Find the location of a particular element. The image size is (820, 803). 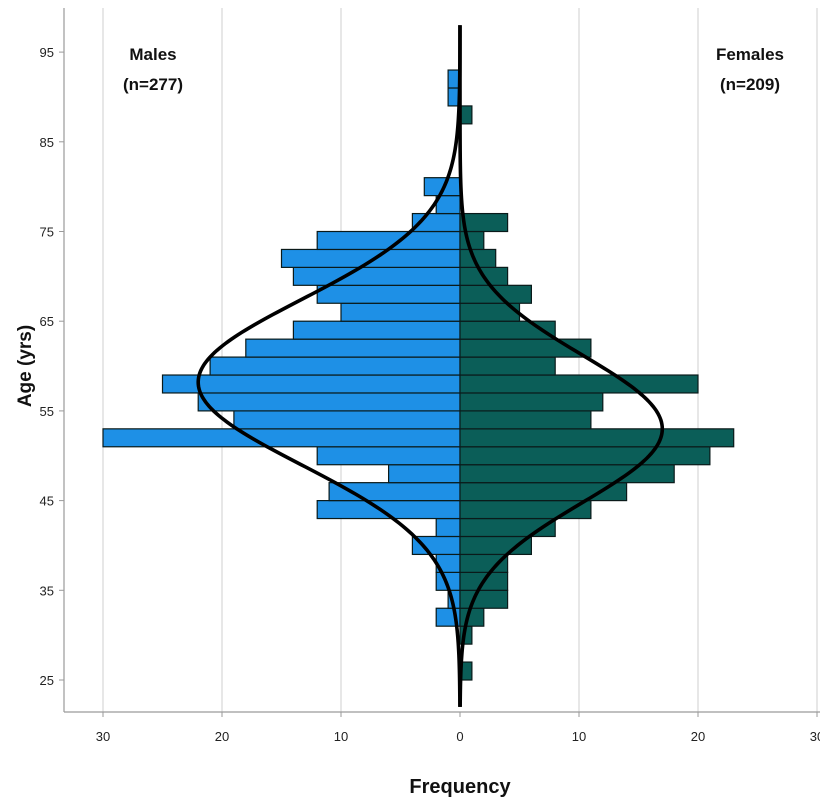

males-count-label: (n=277) is located at coordinates (153, 84).